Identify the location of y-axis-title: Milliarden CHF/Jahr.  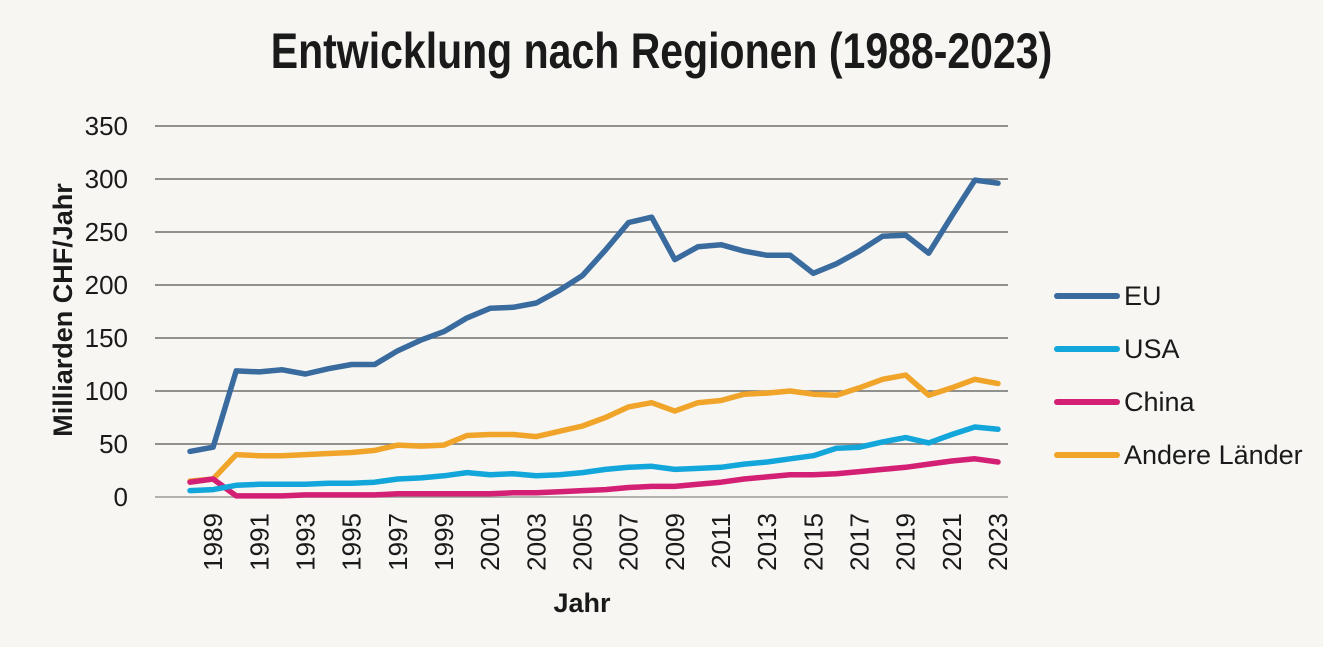
(63, 310).